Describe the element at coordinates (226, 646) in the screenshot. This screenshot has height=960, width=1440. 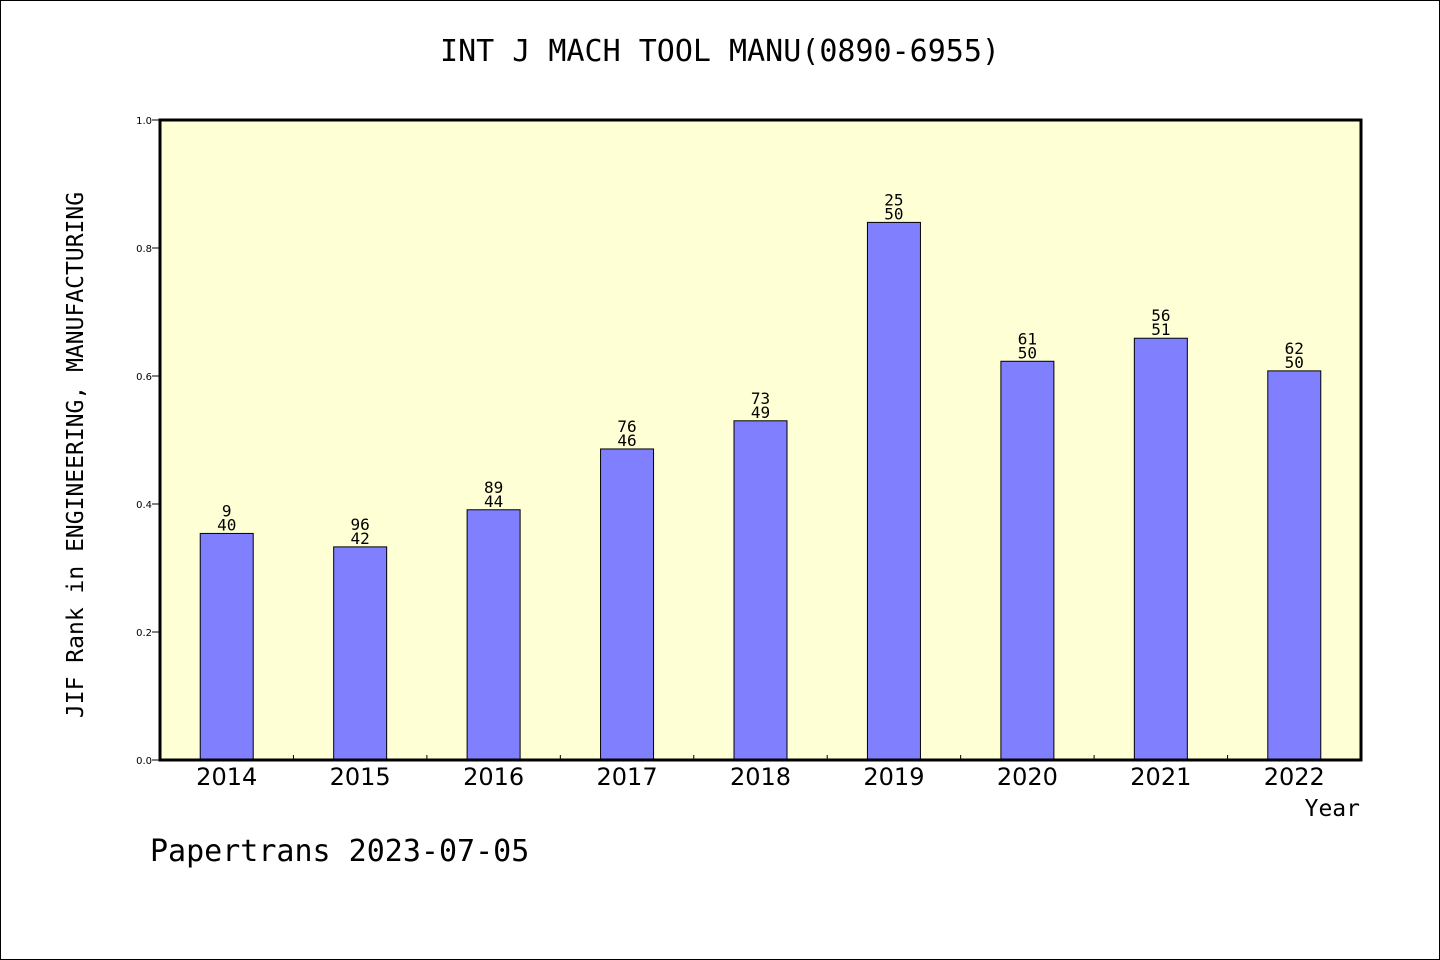
I see `bar-2014` at that location.